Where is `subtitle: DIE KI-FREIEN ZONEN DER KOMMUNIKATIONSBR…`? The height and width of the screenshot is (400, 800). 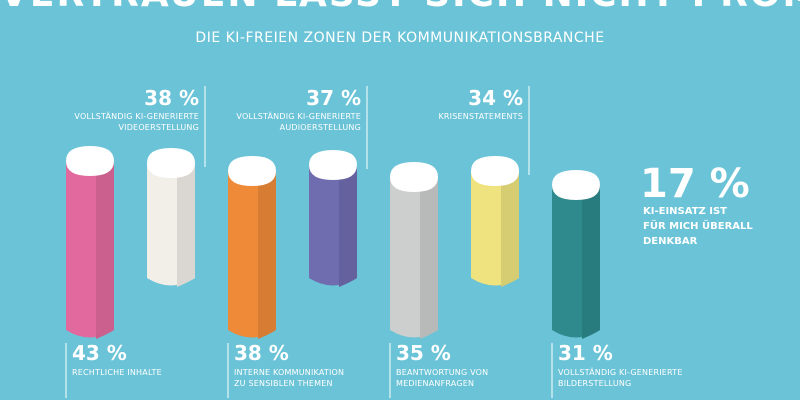
subtitle: DIE KI-FREIEN ZONEN DER KOMMUNIKATIONSBR… is located at coordinates (400, 38).